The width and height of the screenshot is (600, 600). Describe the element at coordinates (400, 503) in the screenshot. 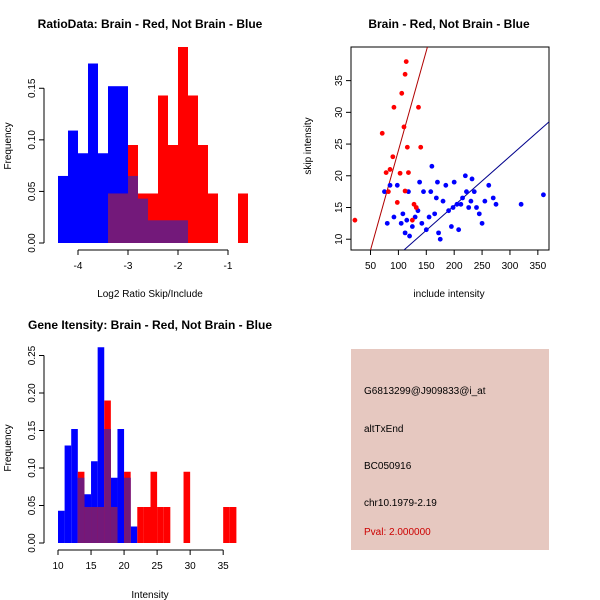

I see `genomic-location: chr10.1979-2.19` at that location.